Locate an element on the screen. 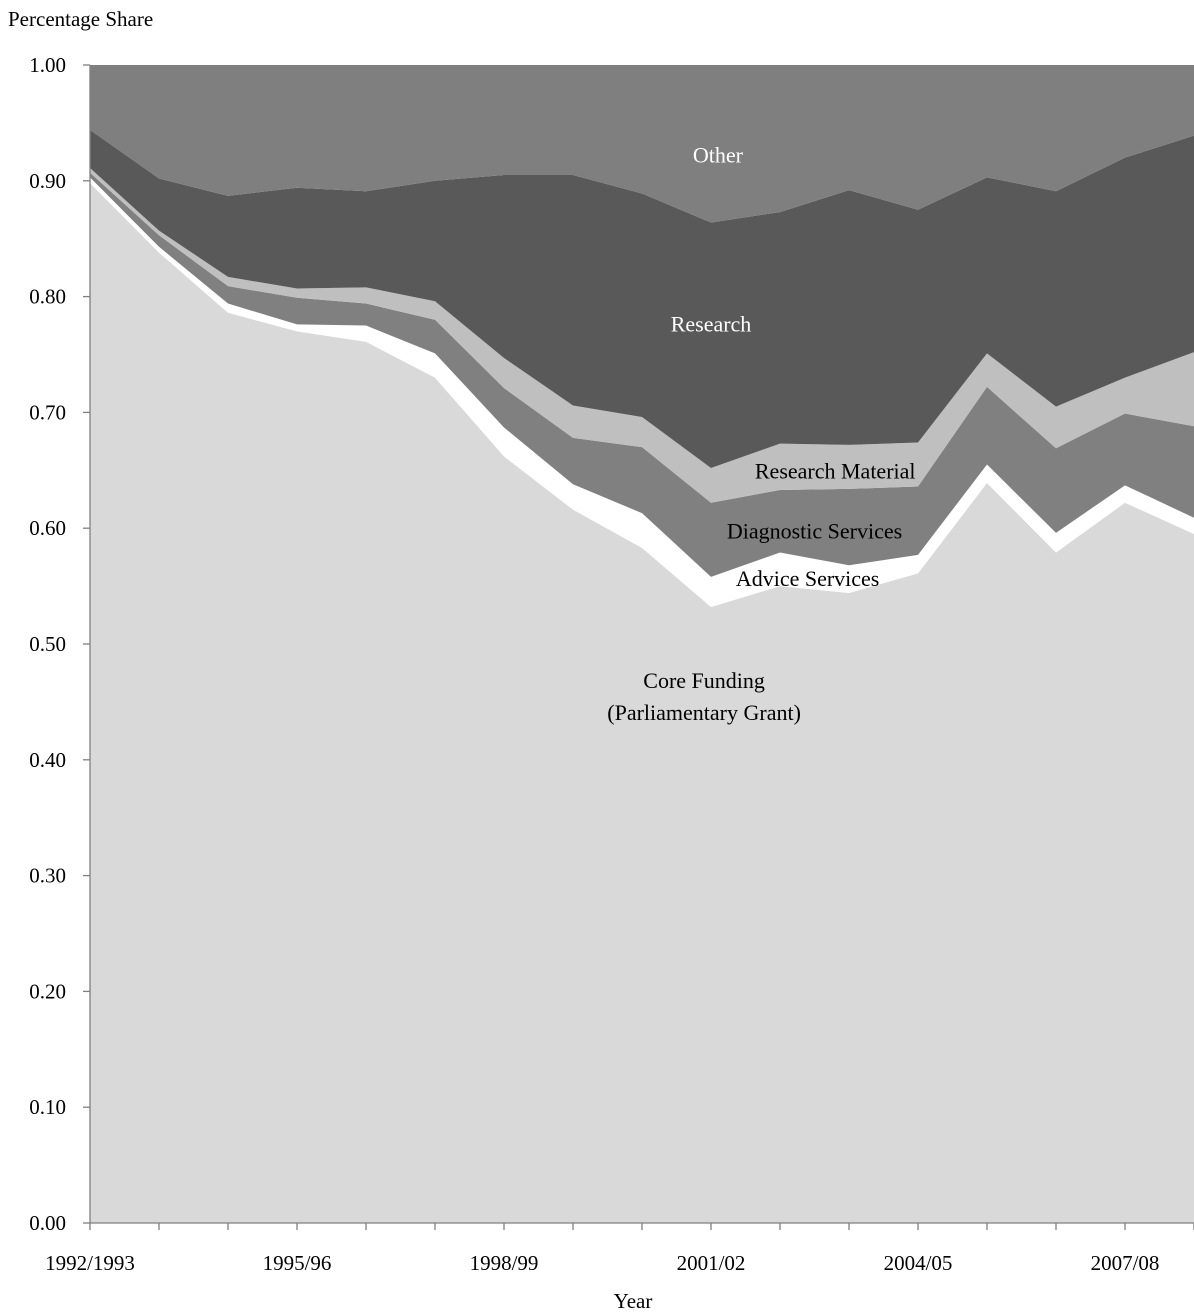 This screenshot has height=1314, width=1194. x-tick-label: 2001/02 is located at coordinates (711, 1263).